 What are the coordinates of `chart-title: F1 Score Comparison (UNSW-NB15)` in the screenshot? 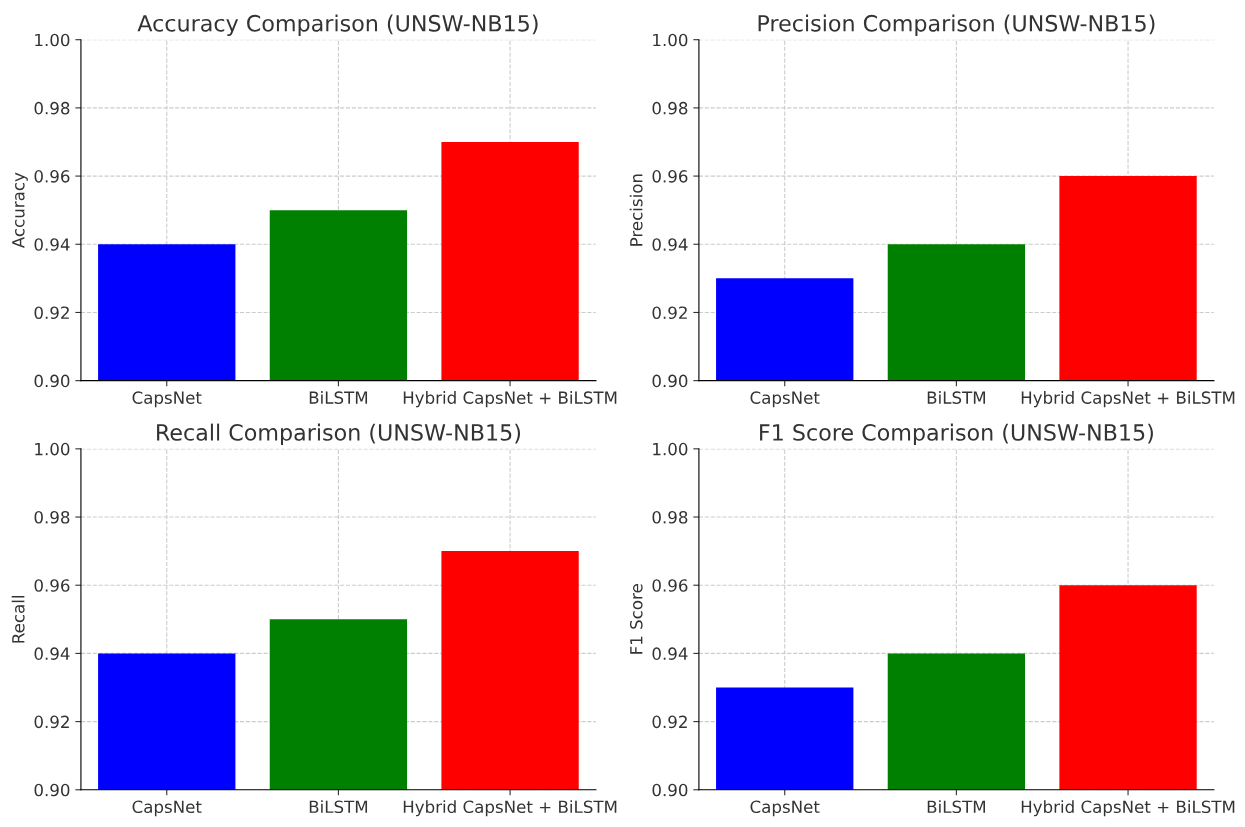 It's located at (956, 434).